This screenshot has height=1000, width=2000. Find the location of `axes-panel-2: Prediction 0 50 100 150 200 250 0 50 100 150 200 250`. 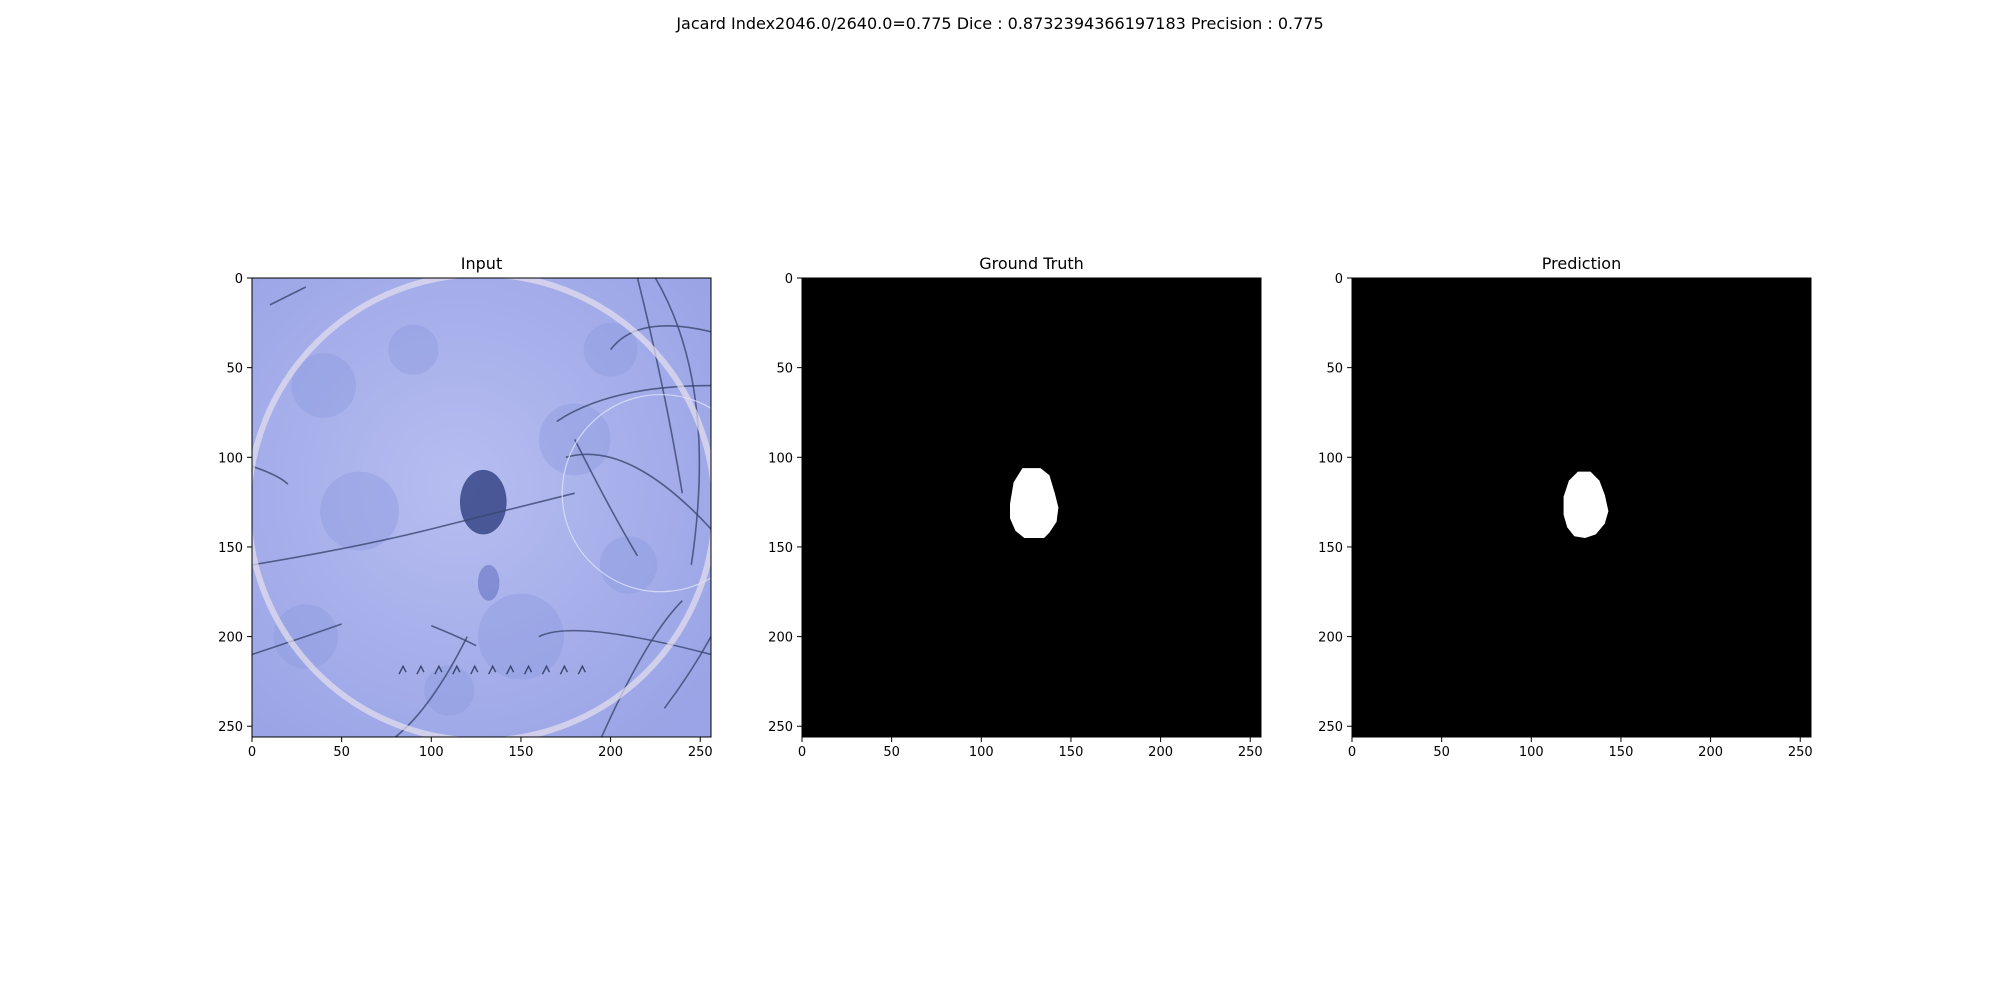

axes-panel-2: Prediction 0 50 100 150 200 250 0 50 100 150 200 250 is located at coordinates (1565, 507).